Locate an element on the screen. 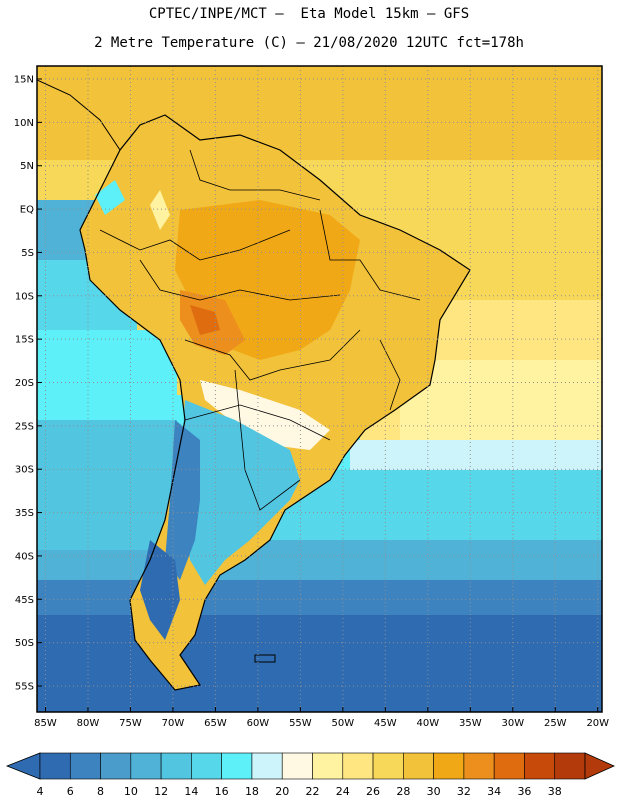 The width and height of the screenshot is (618, 800). colorbar-label: 26 is located at coordinates (373, 791).